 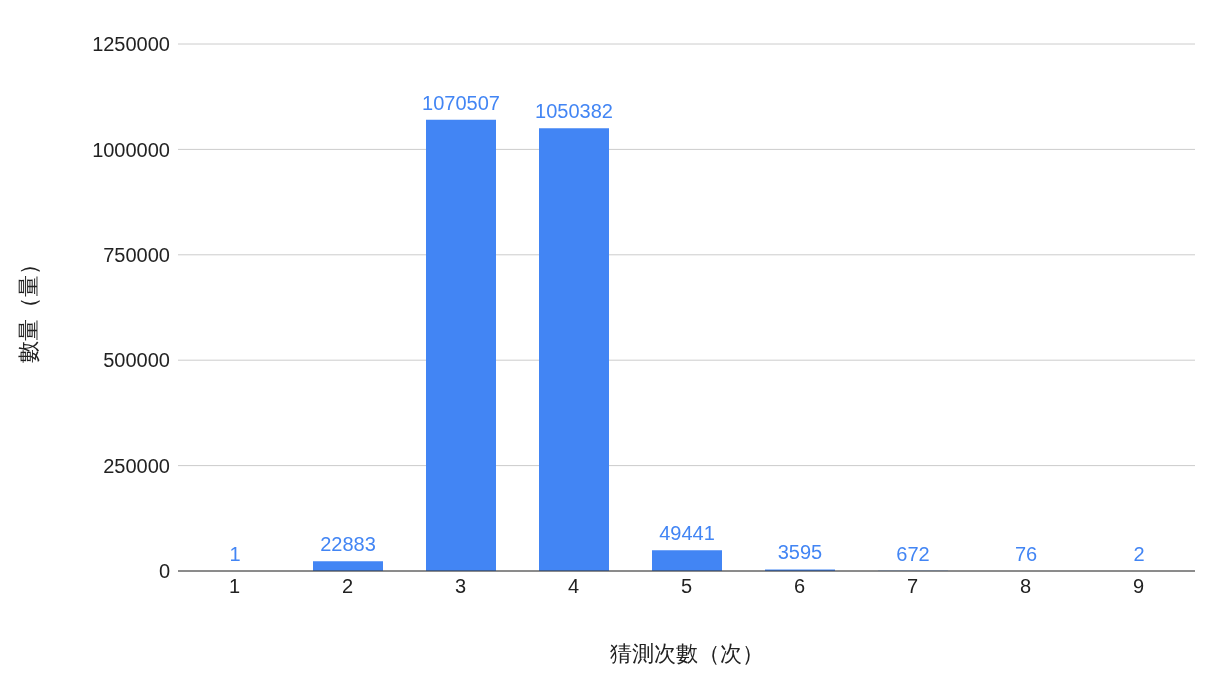 What do you see at coordinates (686, 586) in the screenshot?
I see `x-tick-label: 5` at bounding box center [686, 586].